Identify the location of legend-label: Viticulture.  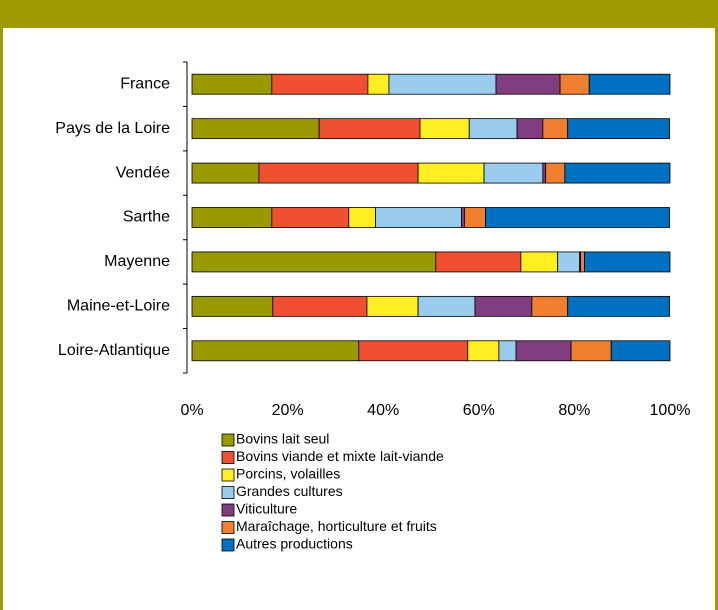
(266, 509).